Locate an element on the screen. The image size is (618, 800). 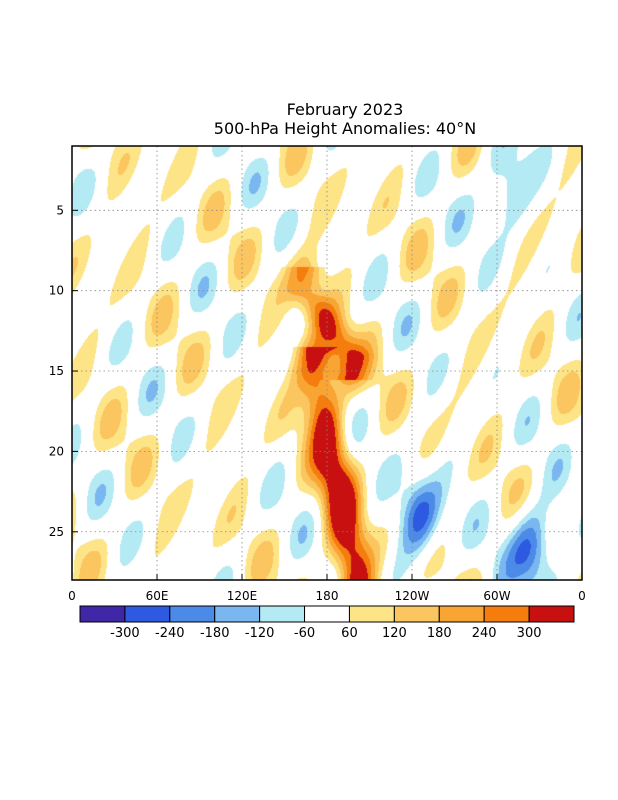
colorbar-label: -120 is located at coordinates (260, 633).